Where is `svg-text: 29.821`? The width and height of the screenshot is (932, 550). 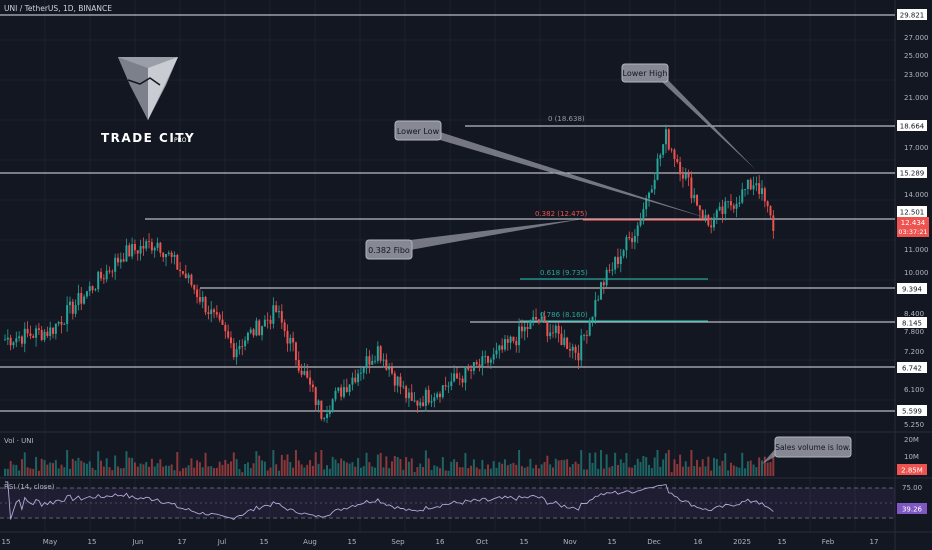 svg-text: 29.821 is located at coordinates (912, 16).